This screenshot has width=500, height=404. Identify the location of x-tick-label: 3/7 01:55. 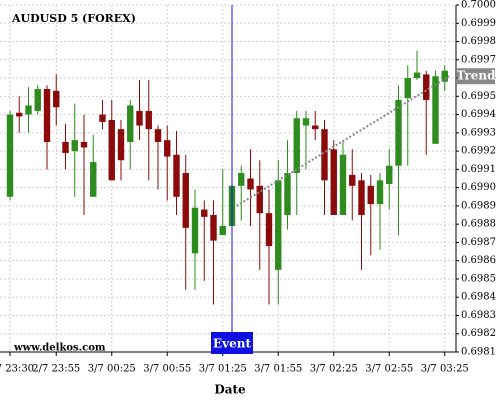
(278, 369).